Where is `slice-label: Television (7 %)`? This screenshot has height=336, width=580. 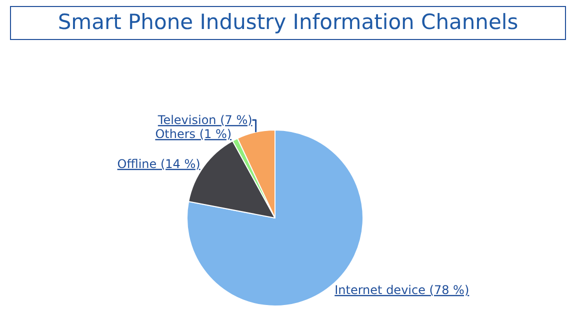
slice-label: Television (7 %) is located at coordinates (204, 120).